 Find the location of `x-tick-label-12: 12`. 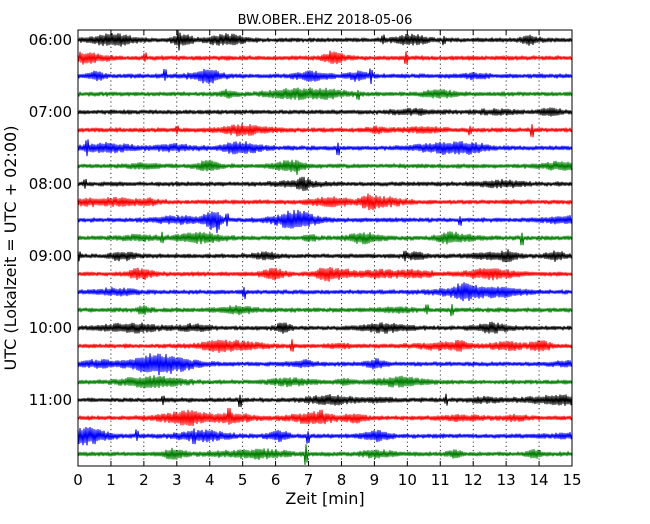

x-tick-label-12: 12 is located at coordinates (473, 480).